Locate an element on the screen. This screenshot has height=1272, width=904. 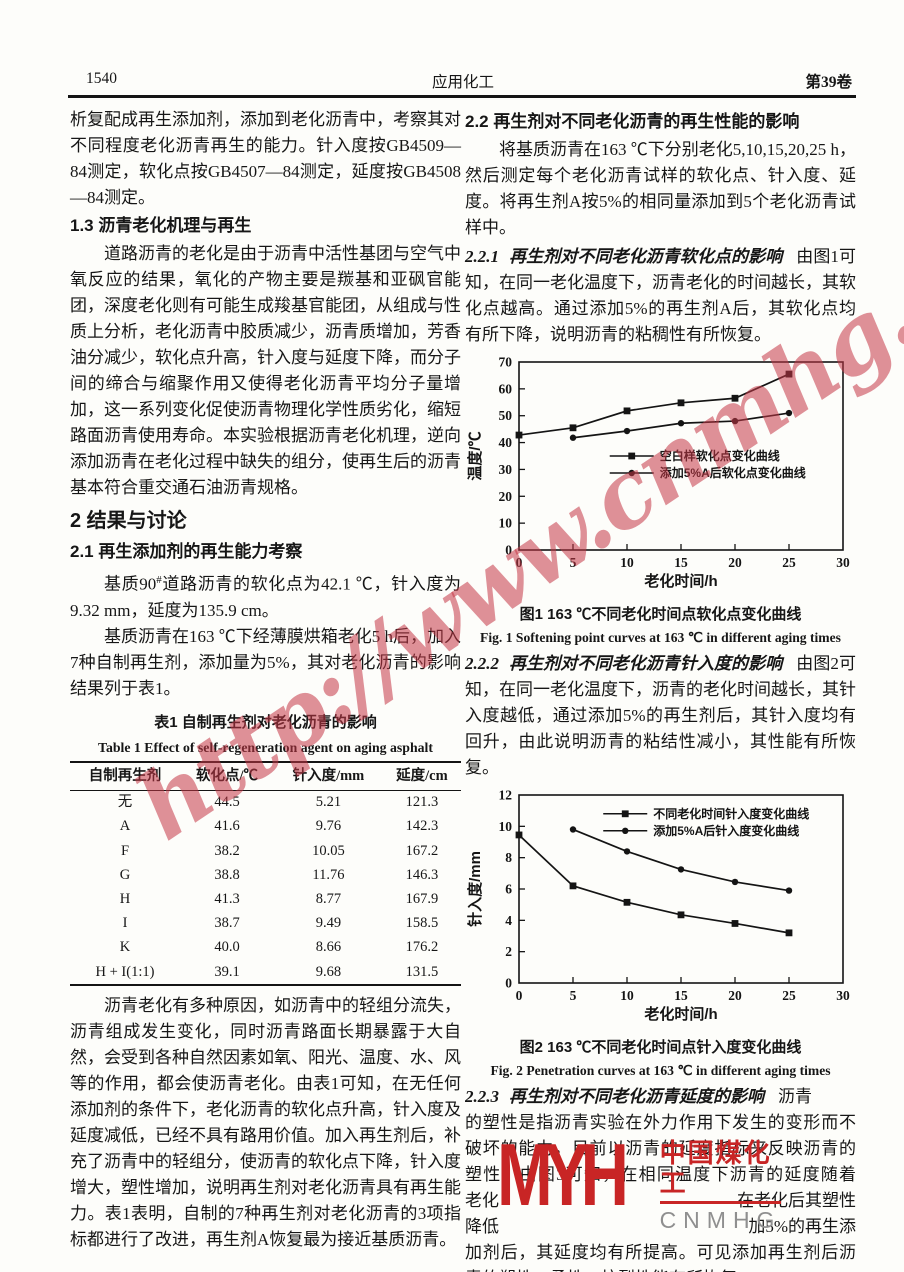
figure-2-caption-zh: 图2 163 ℃不同老化时间点针入度变化曲线 is located at coordinates (660, 1047).